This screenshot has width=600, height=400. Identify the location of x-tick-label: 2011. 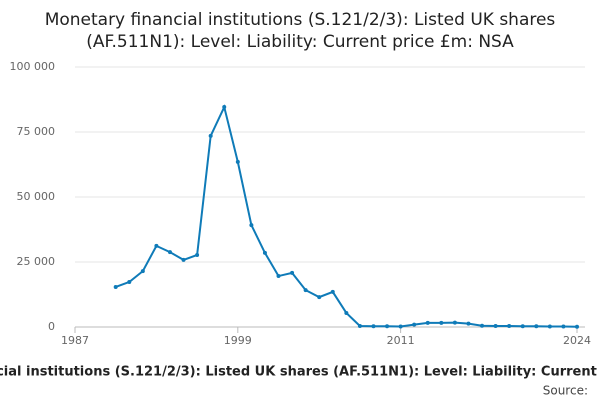
(401, 340).